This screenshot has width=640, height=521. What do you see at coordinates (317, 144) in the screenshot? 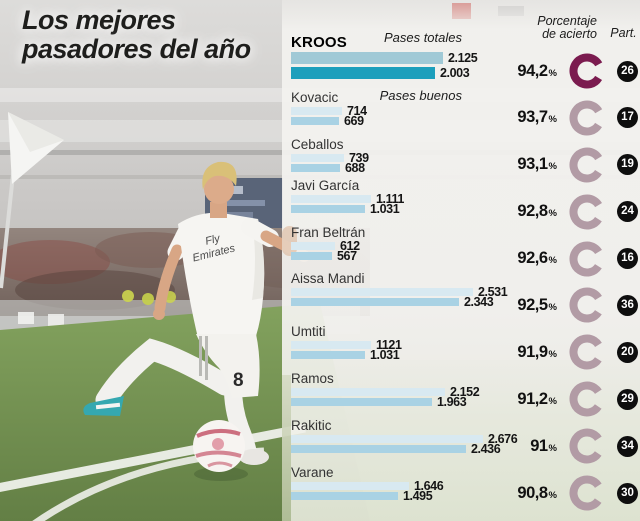
I see `player-name: Ceballos` at bounding box center [317, 144].